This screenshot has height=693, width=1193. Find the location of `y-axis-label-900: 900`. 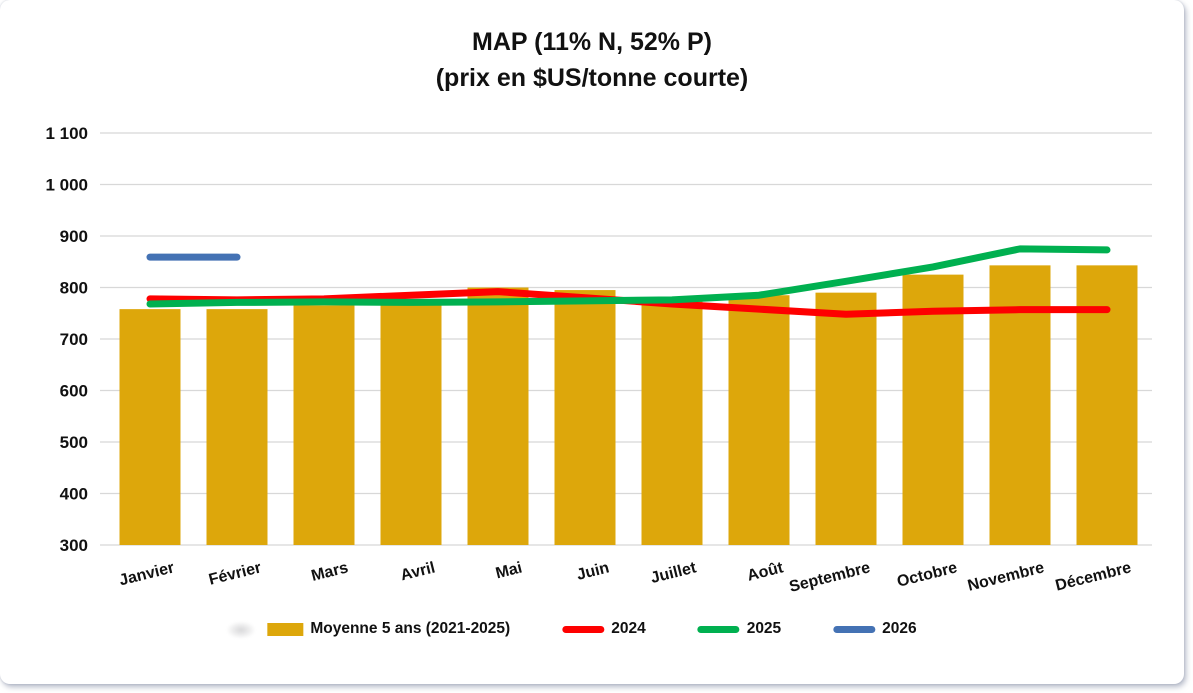

y-axis-label-900: 900 is located at coordinates (74, 236).